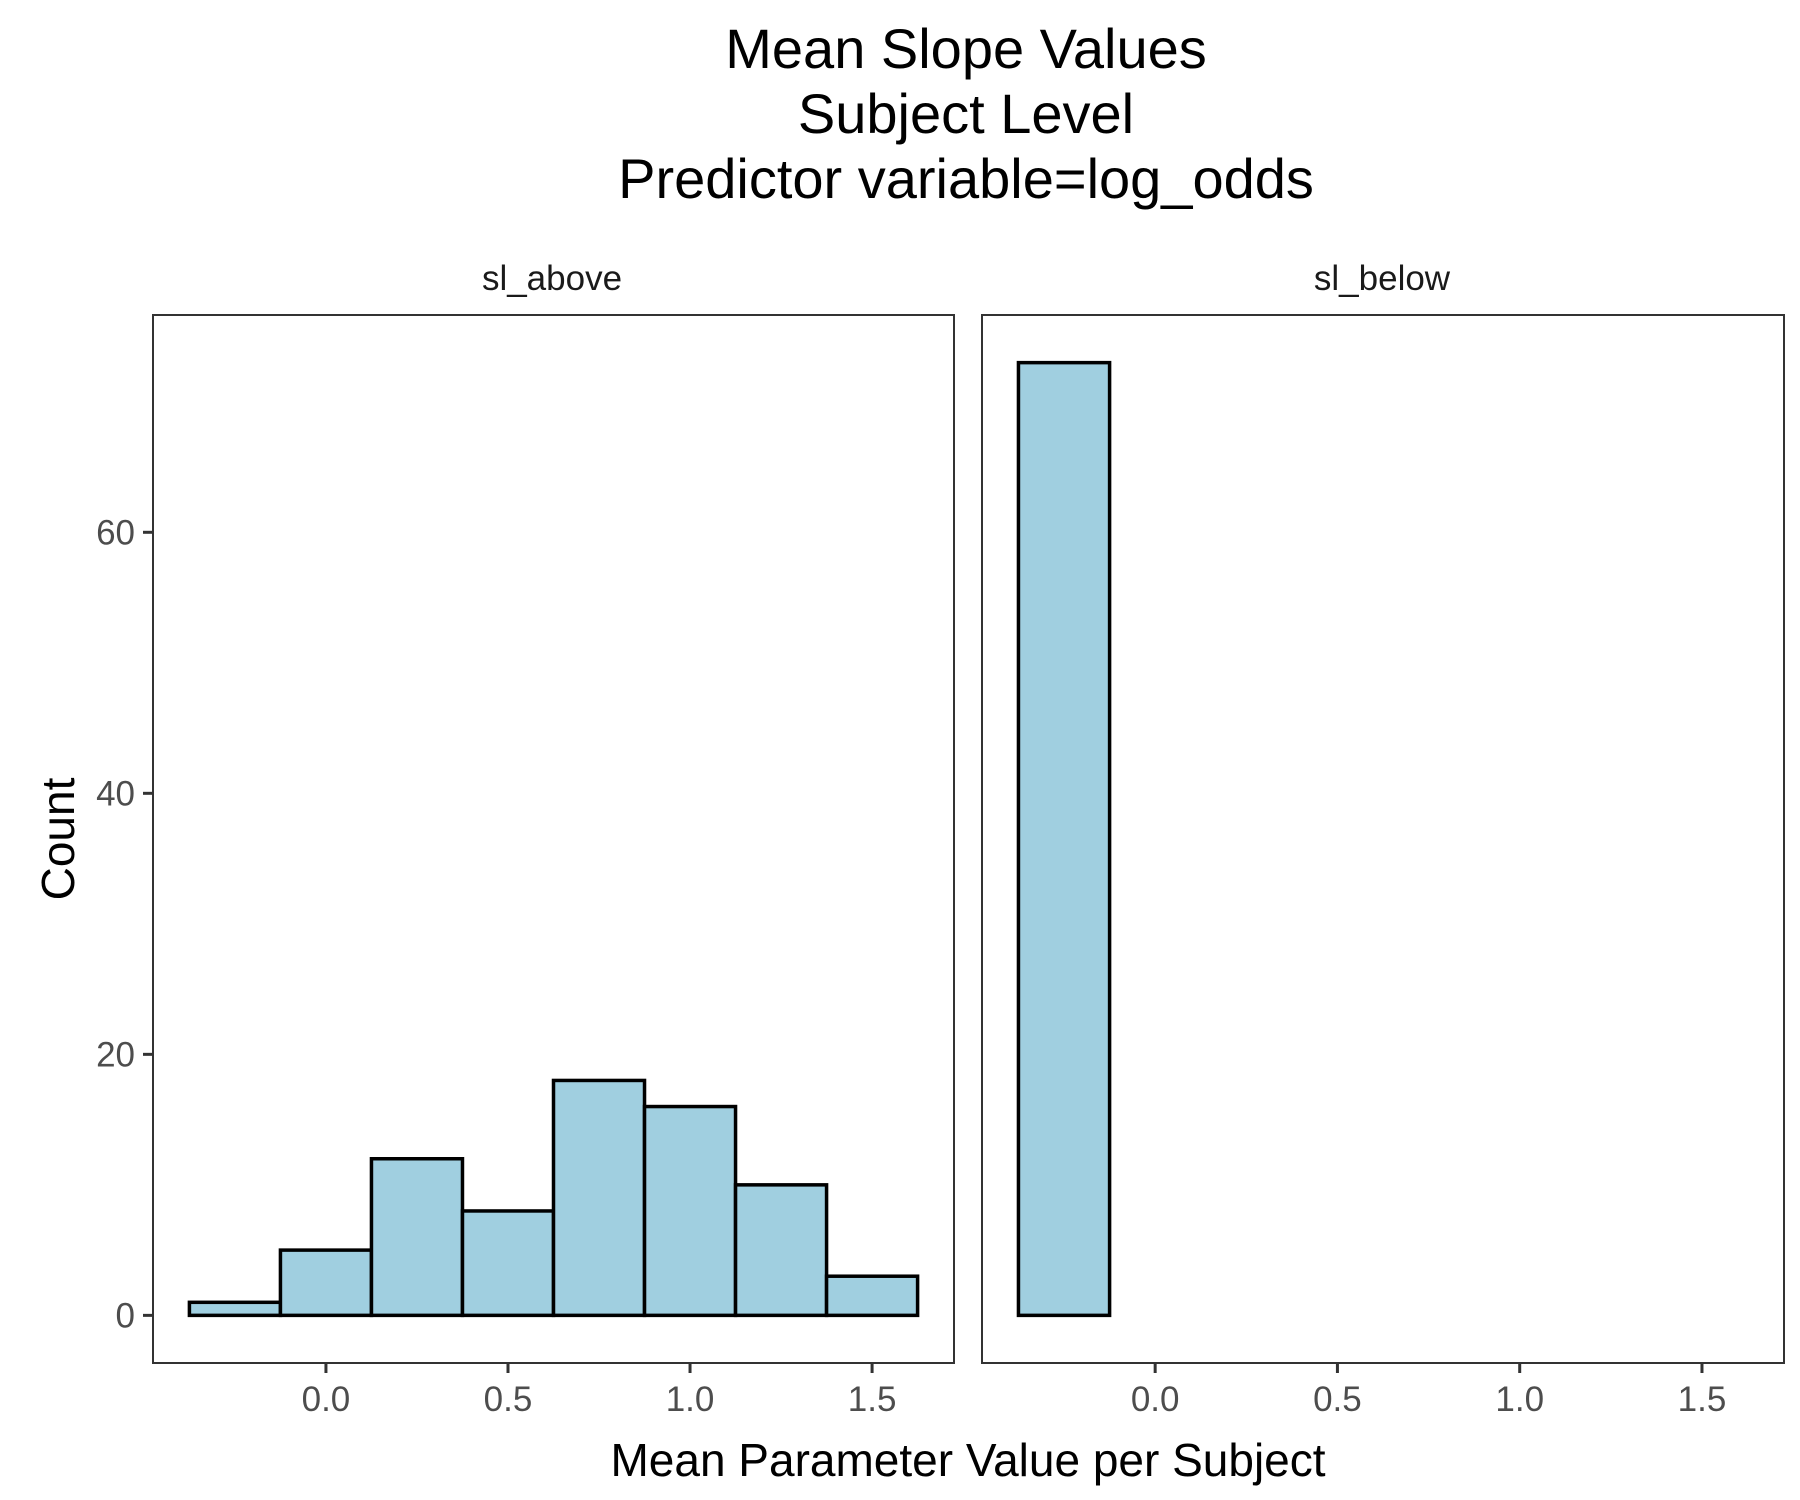 This screenshot has width=1800, height=1500. I want to click on chart-title-line-3: Predictor variable=log_odds, so click(966, 178).